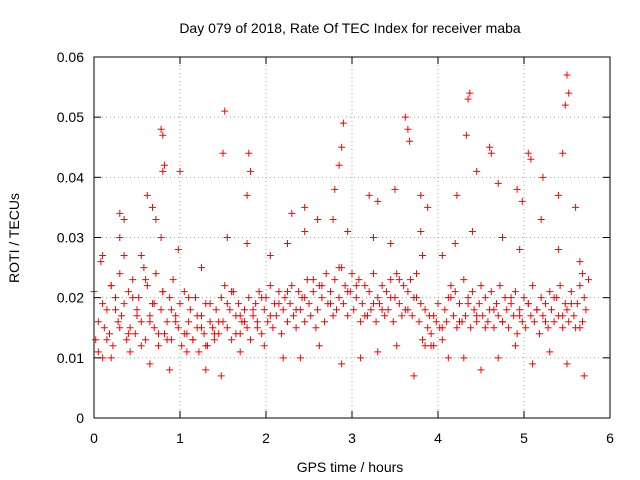  I want to click on y-tick-label: 0.01, so click(70, 358).